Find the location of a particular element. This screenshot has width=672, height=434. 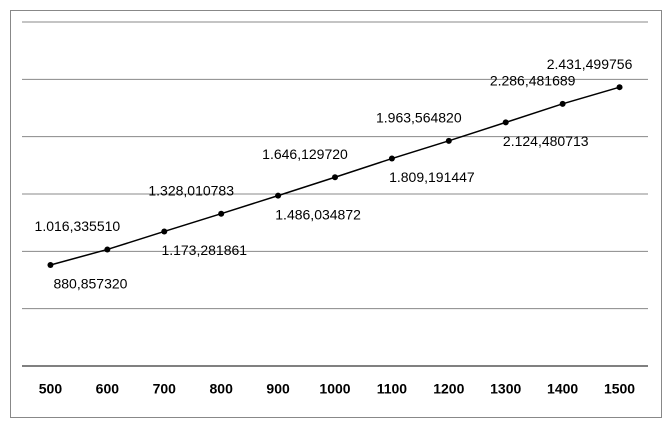

data-label: 880,857320 is located at coordinates (90, 284).